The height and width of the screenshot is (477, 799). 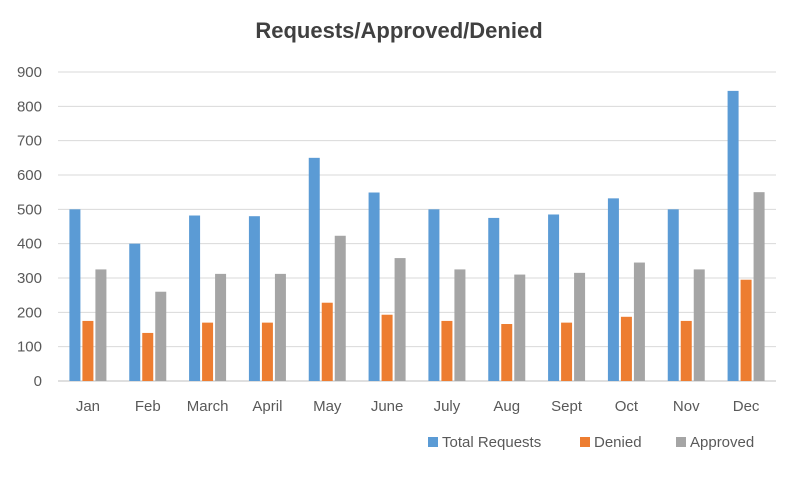 I want to click on x-tick-label: Sept, so click(x=567, y=406).